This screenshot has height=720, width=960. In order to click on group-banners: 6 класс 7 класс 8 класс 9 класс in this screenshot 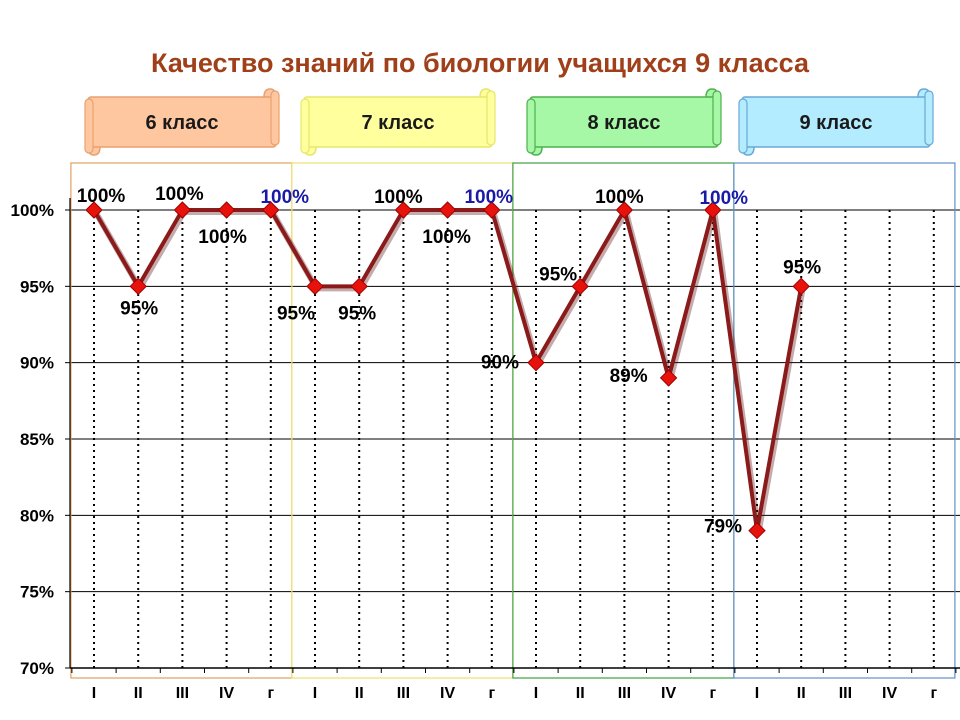, I will do `click(509, 122)`.